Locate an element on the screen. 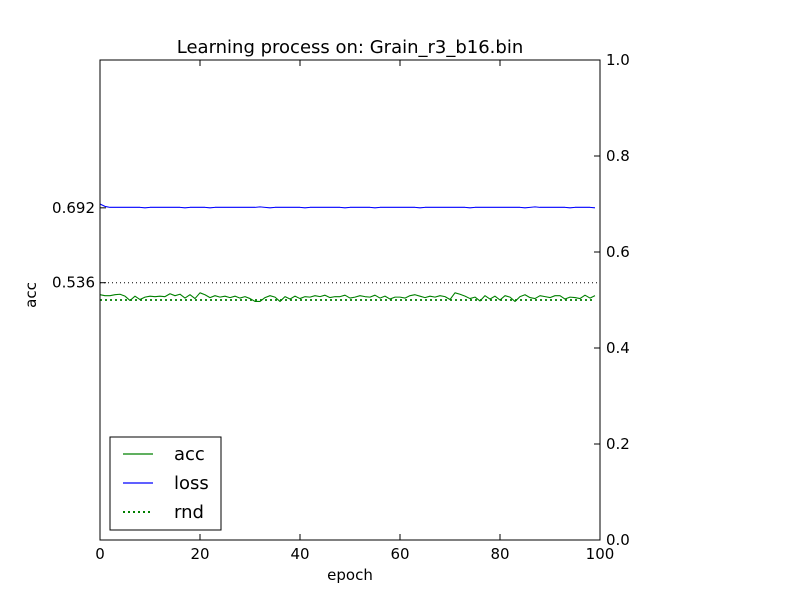 This screenshot has width=800, height=600. plot-marks is located at coordinates (349, 252).